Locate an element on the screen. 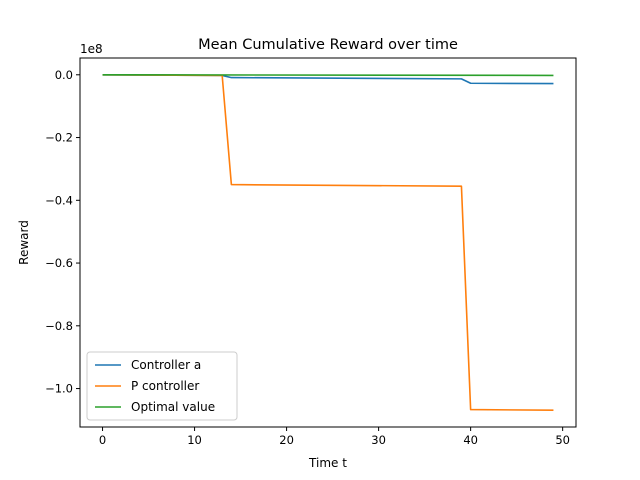 This screenshot has width=640, height=480. x-tick-label: 30 is located at coordinates (378, 440).